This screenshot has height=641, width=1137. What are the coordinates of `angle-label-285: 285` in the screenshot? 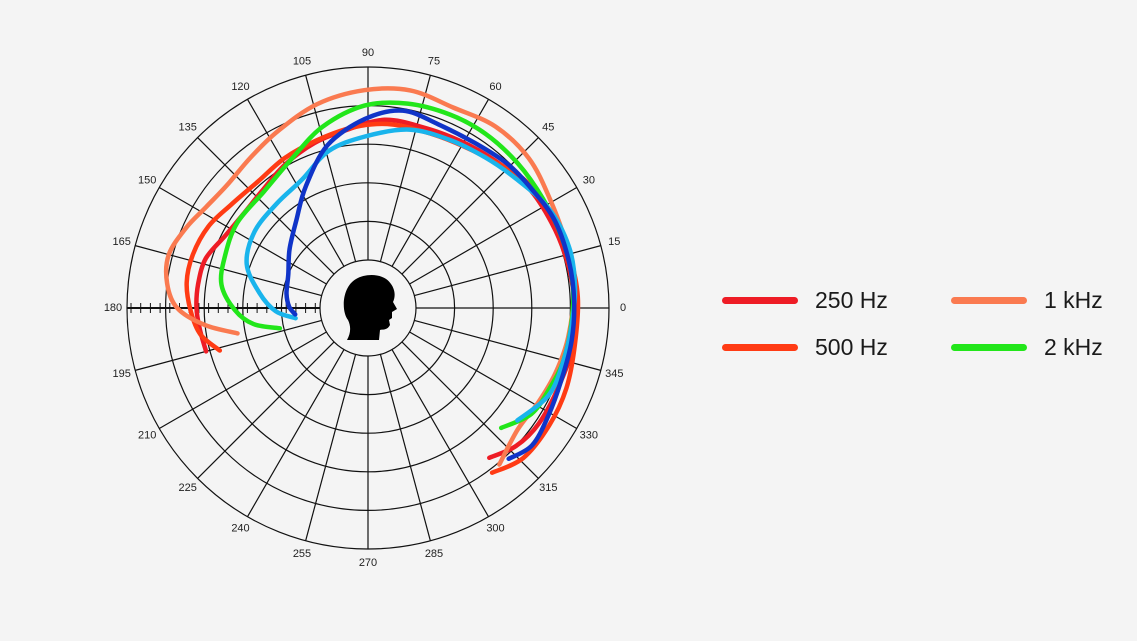 It's located at (434, 554).